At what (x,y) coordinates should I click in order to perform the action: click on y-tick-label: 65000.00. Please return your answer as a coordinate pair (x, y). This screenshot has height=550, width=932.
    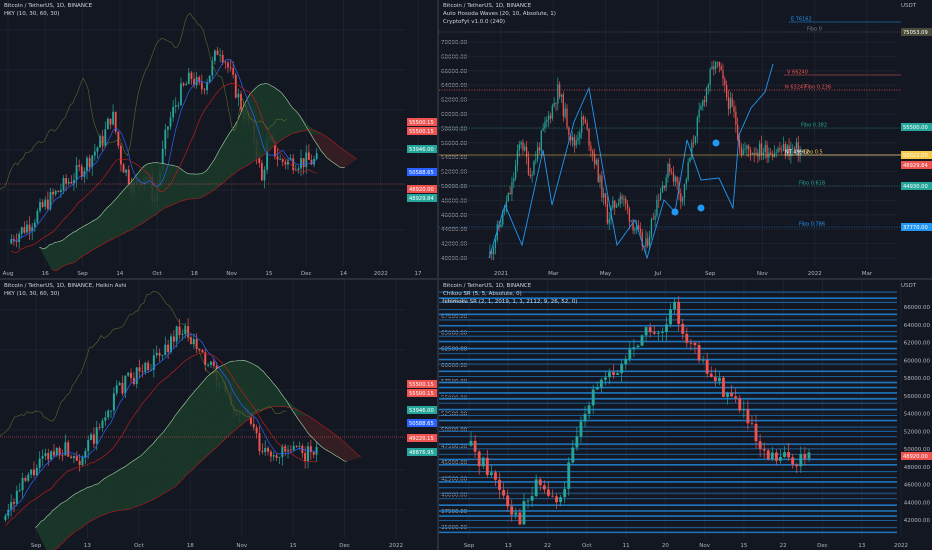
    Looking at the image, I should click on (454, 333).